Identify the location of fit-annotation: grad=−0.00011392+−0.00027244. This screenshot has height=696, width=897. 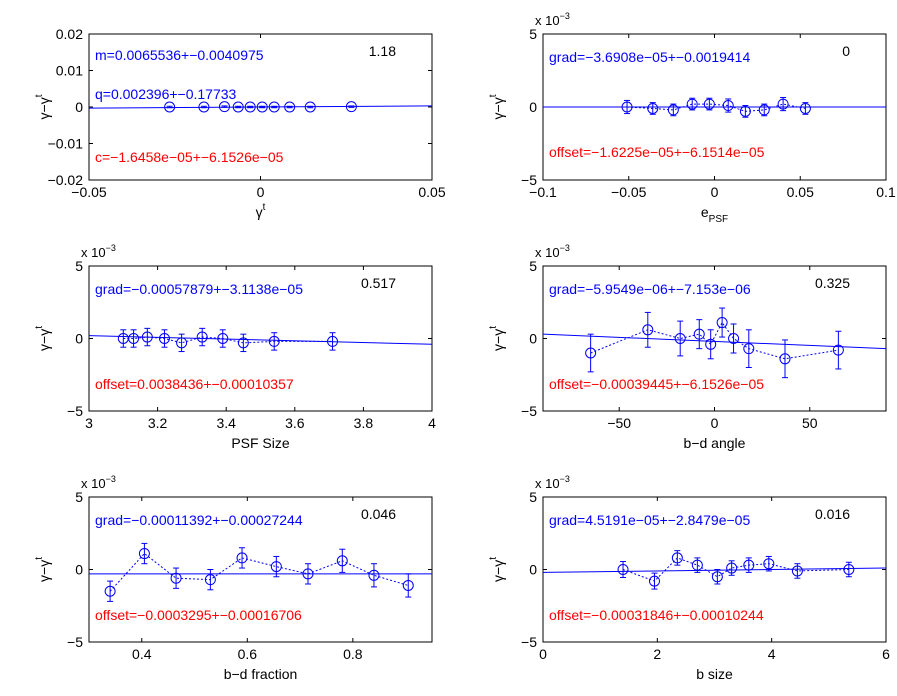
(199, 520).